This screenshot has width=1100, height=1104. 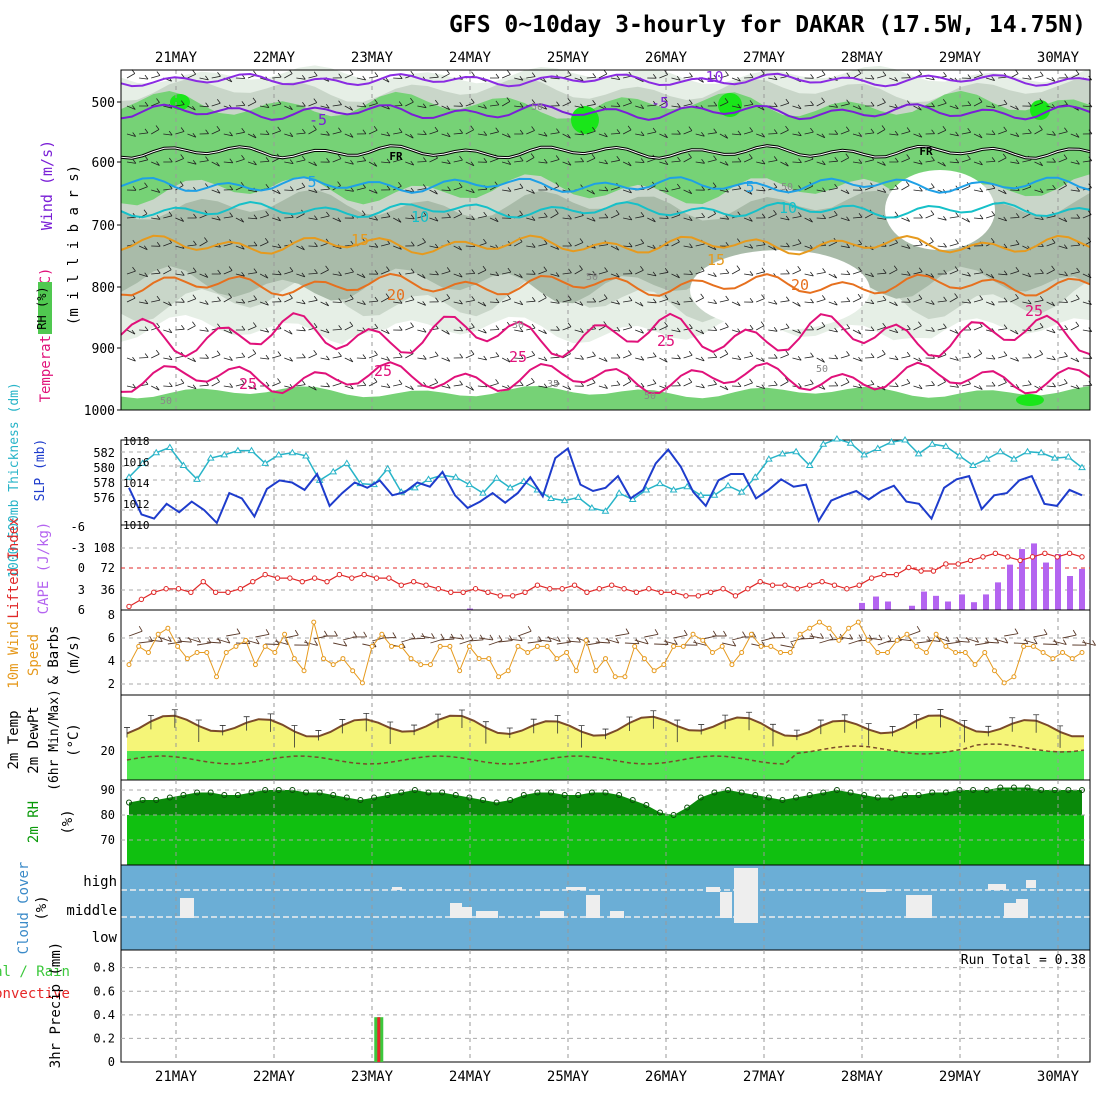 I want to click on rh-patch, so click(x=180, y=102).